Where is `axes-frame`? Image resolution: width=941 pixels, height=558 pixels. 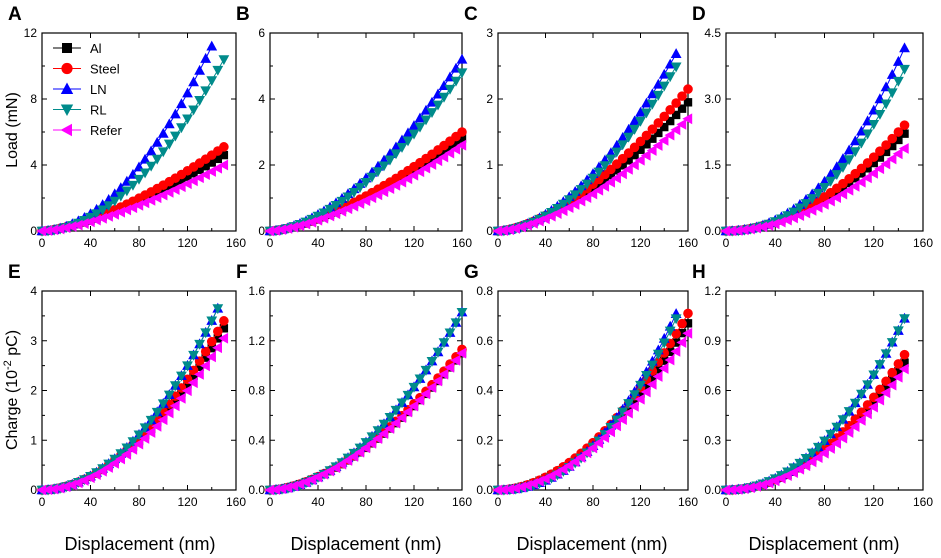
axes-frame is located at coordinates (593, 390).